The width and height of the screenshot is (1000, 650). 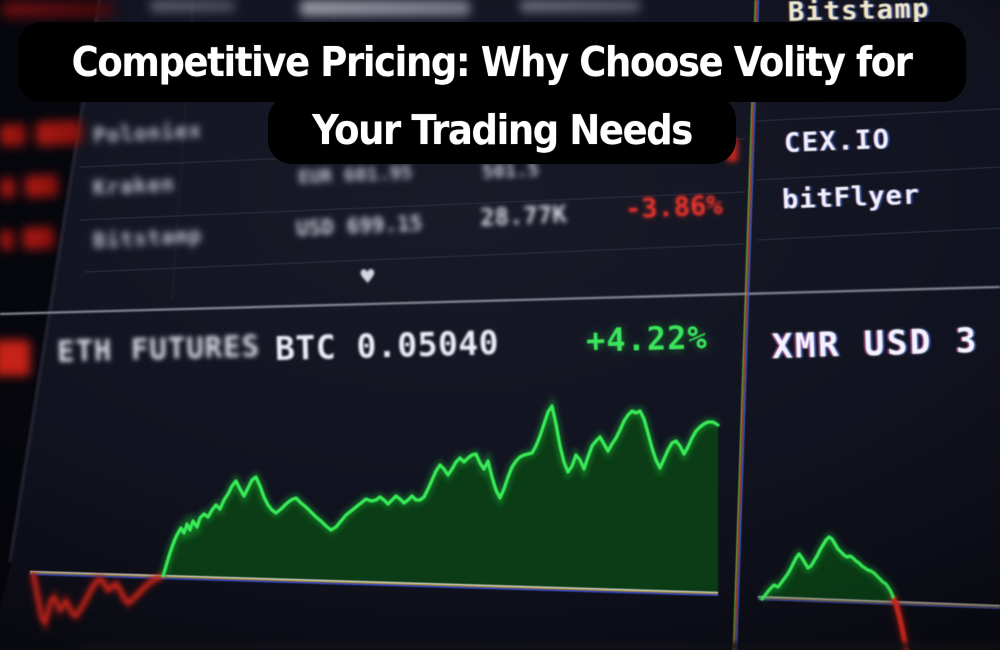 What do you see at coordinates (674, 207) in the screenshot?
I see `negative-change-badge: -3.86%` at bounding box center [674, 207].